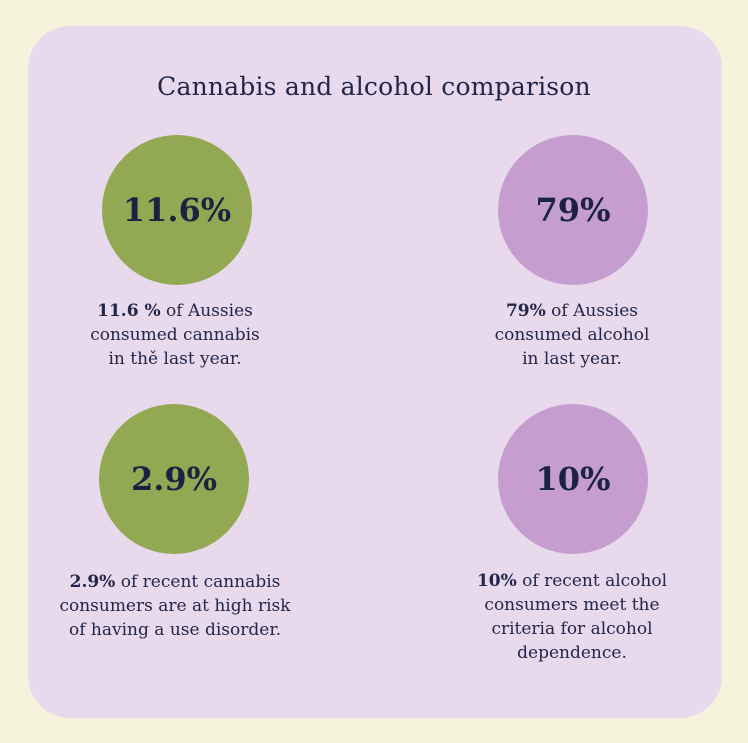 The width and height of the screenshot is (748, 743). I want to click on cannabis-usage-circle: 11.6%, so click(177, 210).